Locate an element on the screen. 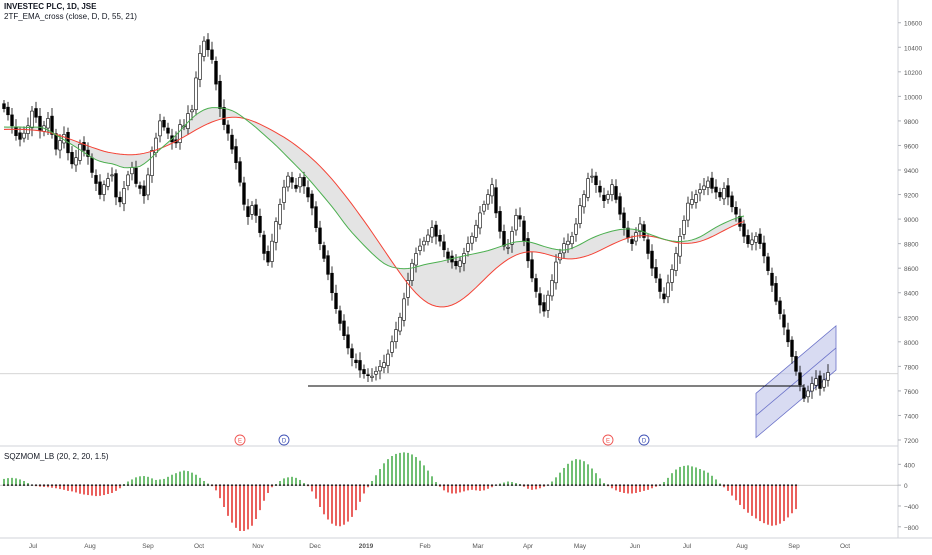 Image resolution: width=932 pixels, height=555 pixels. event-marker-label: E is located at coordinates (608, 441).